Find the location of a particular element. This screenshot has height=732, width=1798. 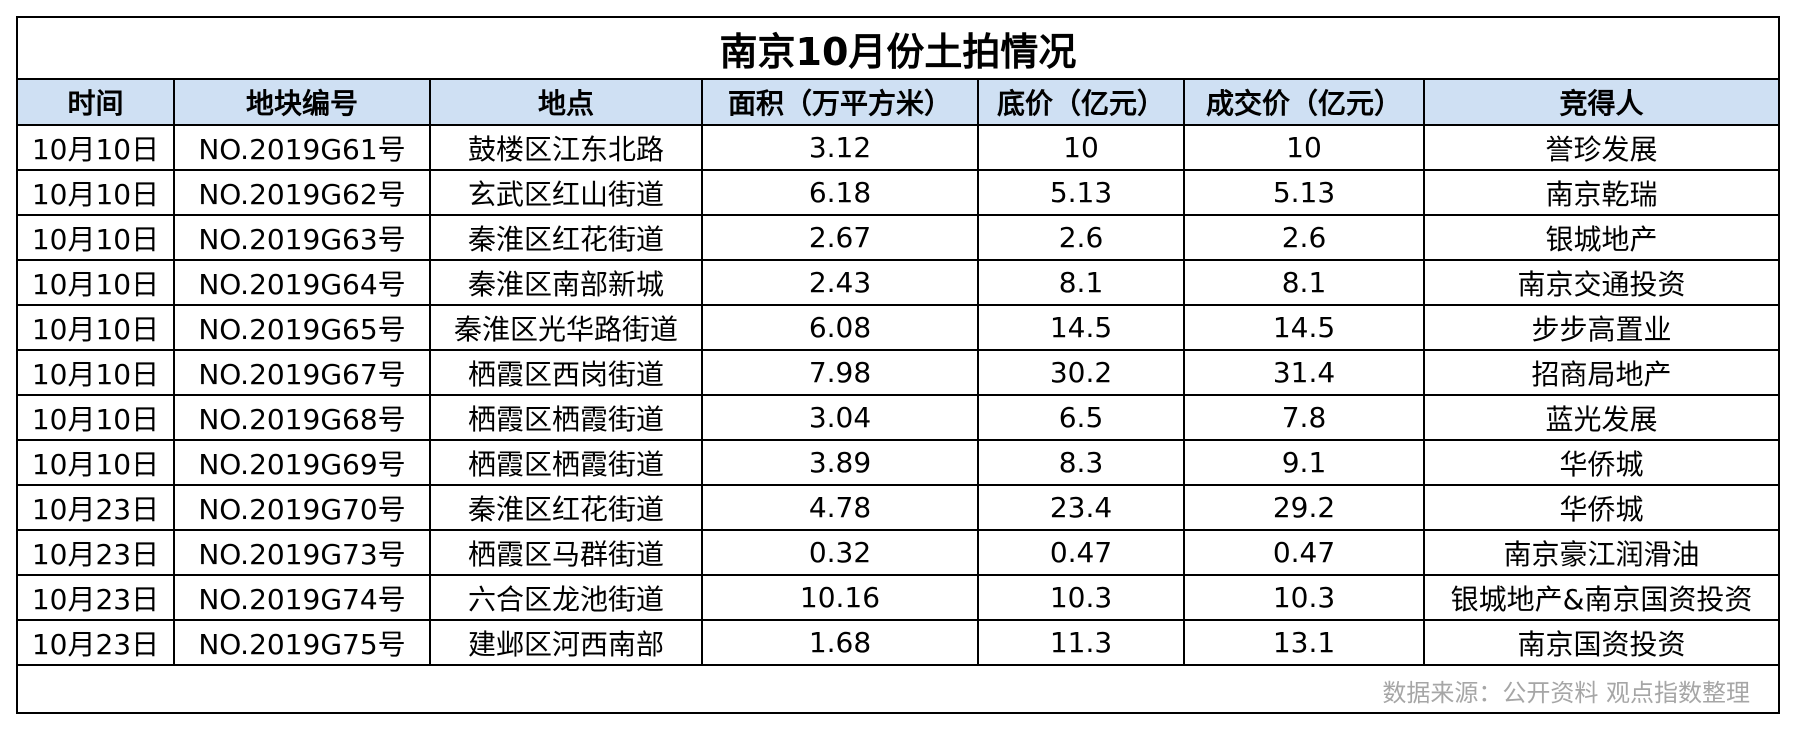

plot-id-cell: NO.2019G62号 is located at coordinates (302, 192).